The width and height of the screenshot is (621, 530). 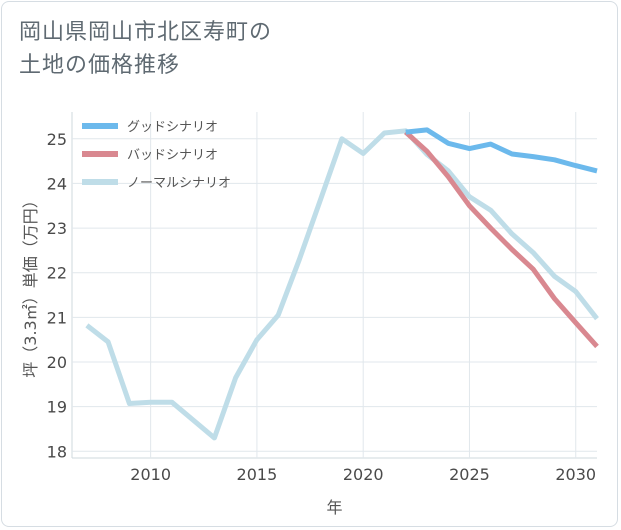 What do you see at coordinates (57, 407) in the screenshot?
I see `y-tick-label: 19` at bounding box center [57, 407].